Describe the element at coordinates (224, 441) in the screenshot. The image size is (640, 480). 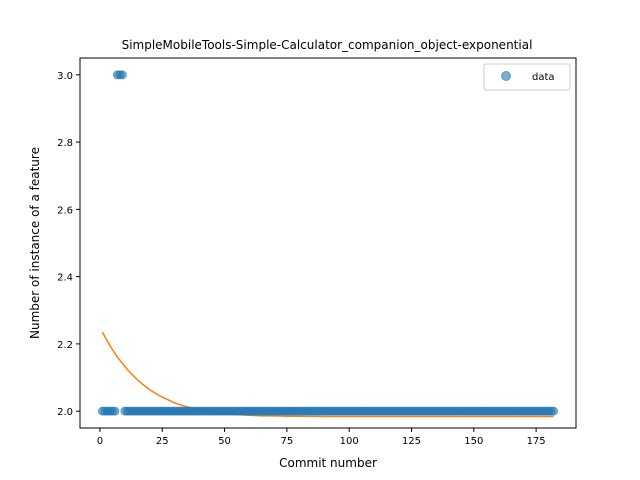
I see `x-tick-label: 50` at that location.